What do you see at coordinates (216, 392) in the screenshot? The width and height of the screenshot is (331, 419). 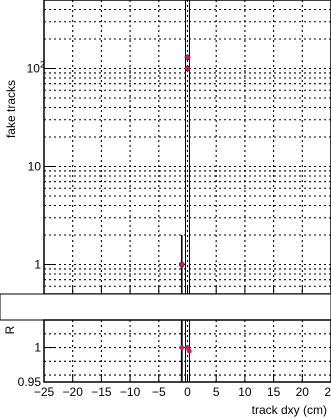 I see `x-tick-label: 5` at bounding box center [216, 392].